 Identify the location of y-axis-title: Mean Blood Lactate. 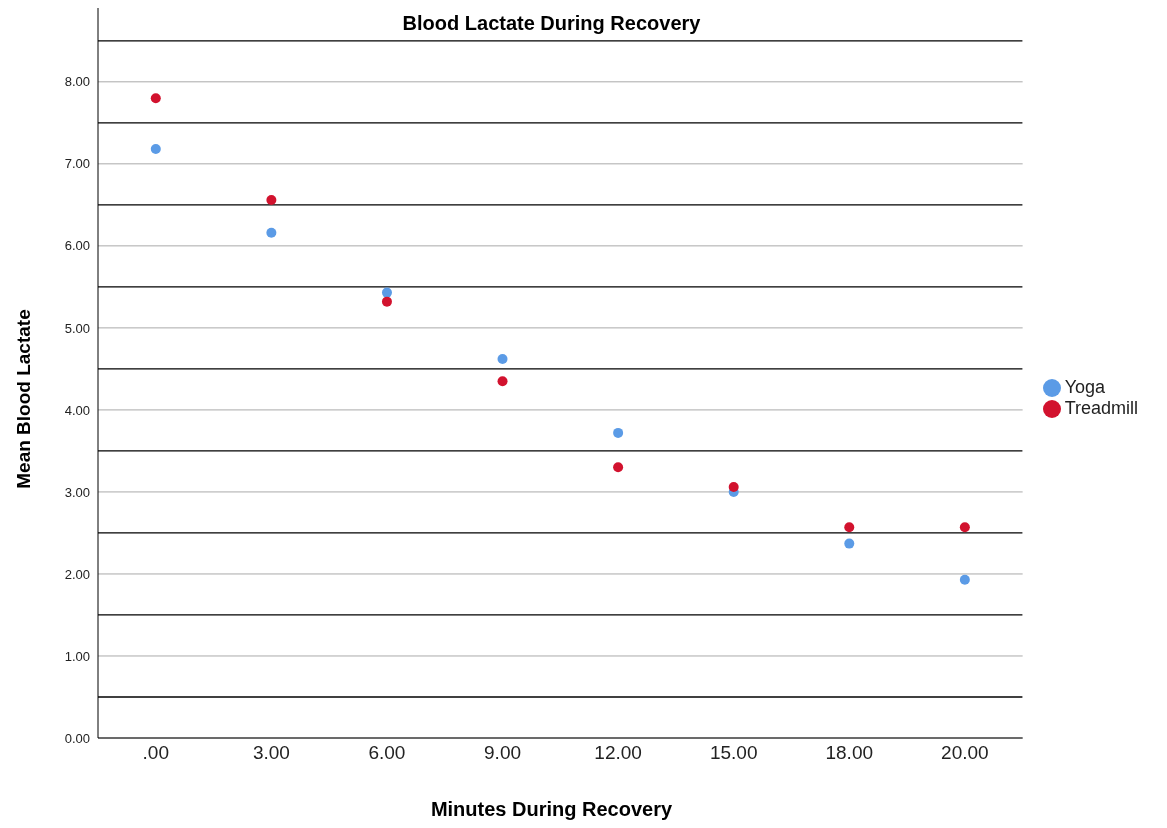
(24, 399).